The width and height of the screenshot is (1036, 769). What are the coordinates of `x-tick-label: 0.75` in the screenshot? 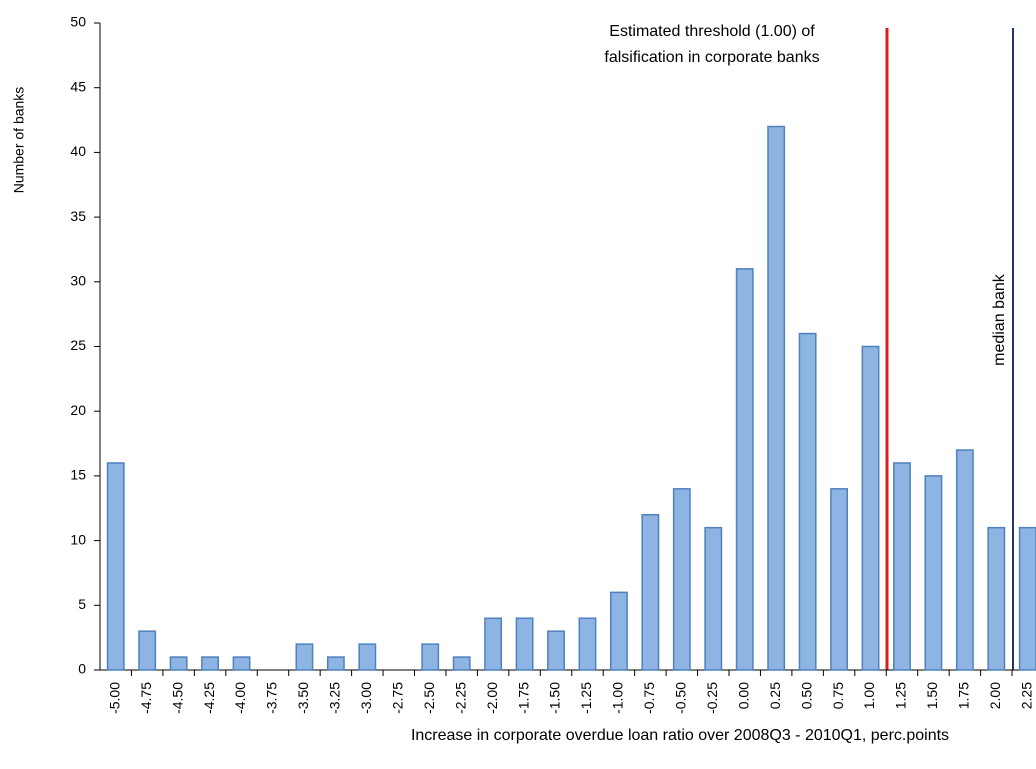 It's located at (838, 695).